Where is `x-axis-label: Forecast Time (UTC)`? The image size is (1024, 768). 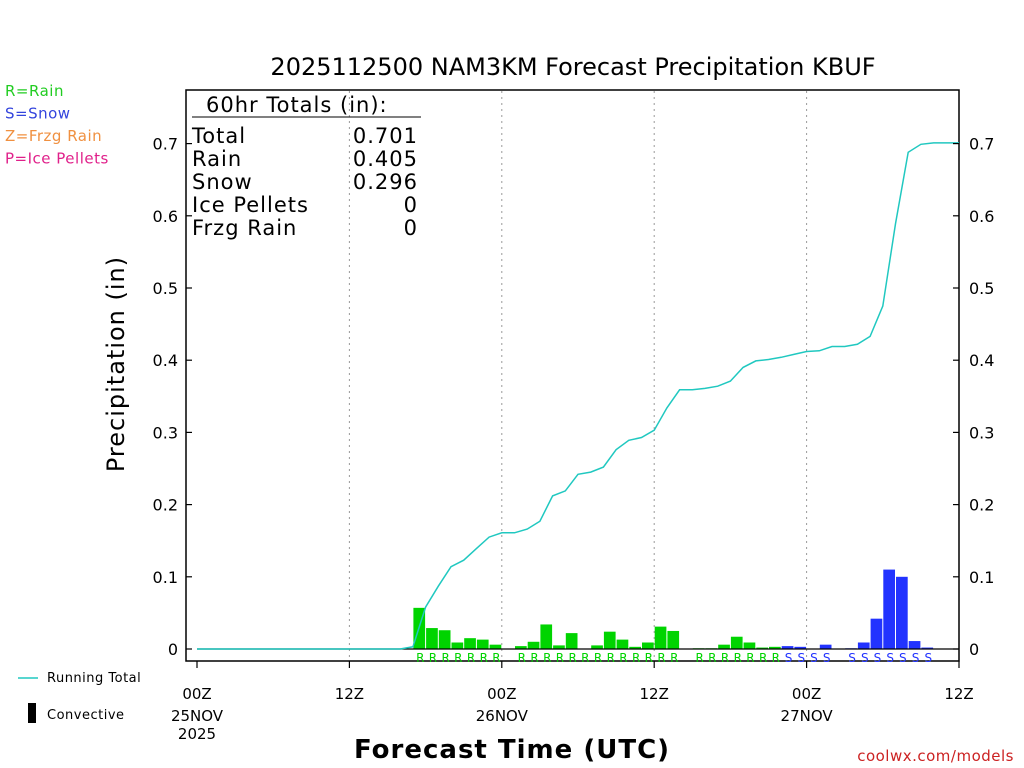 x-axis-label: Forecast Time (UTC) is located at coordinates (512, 750).